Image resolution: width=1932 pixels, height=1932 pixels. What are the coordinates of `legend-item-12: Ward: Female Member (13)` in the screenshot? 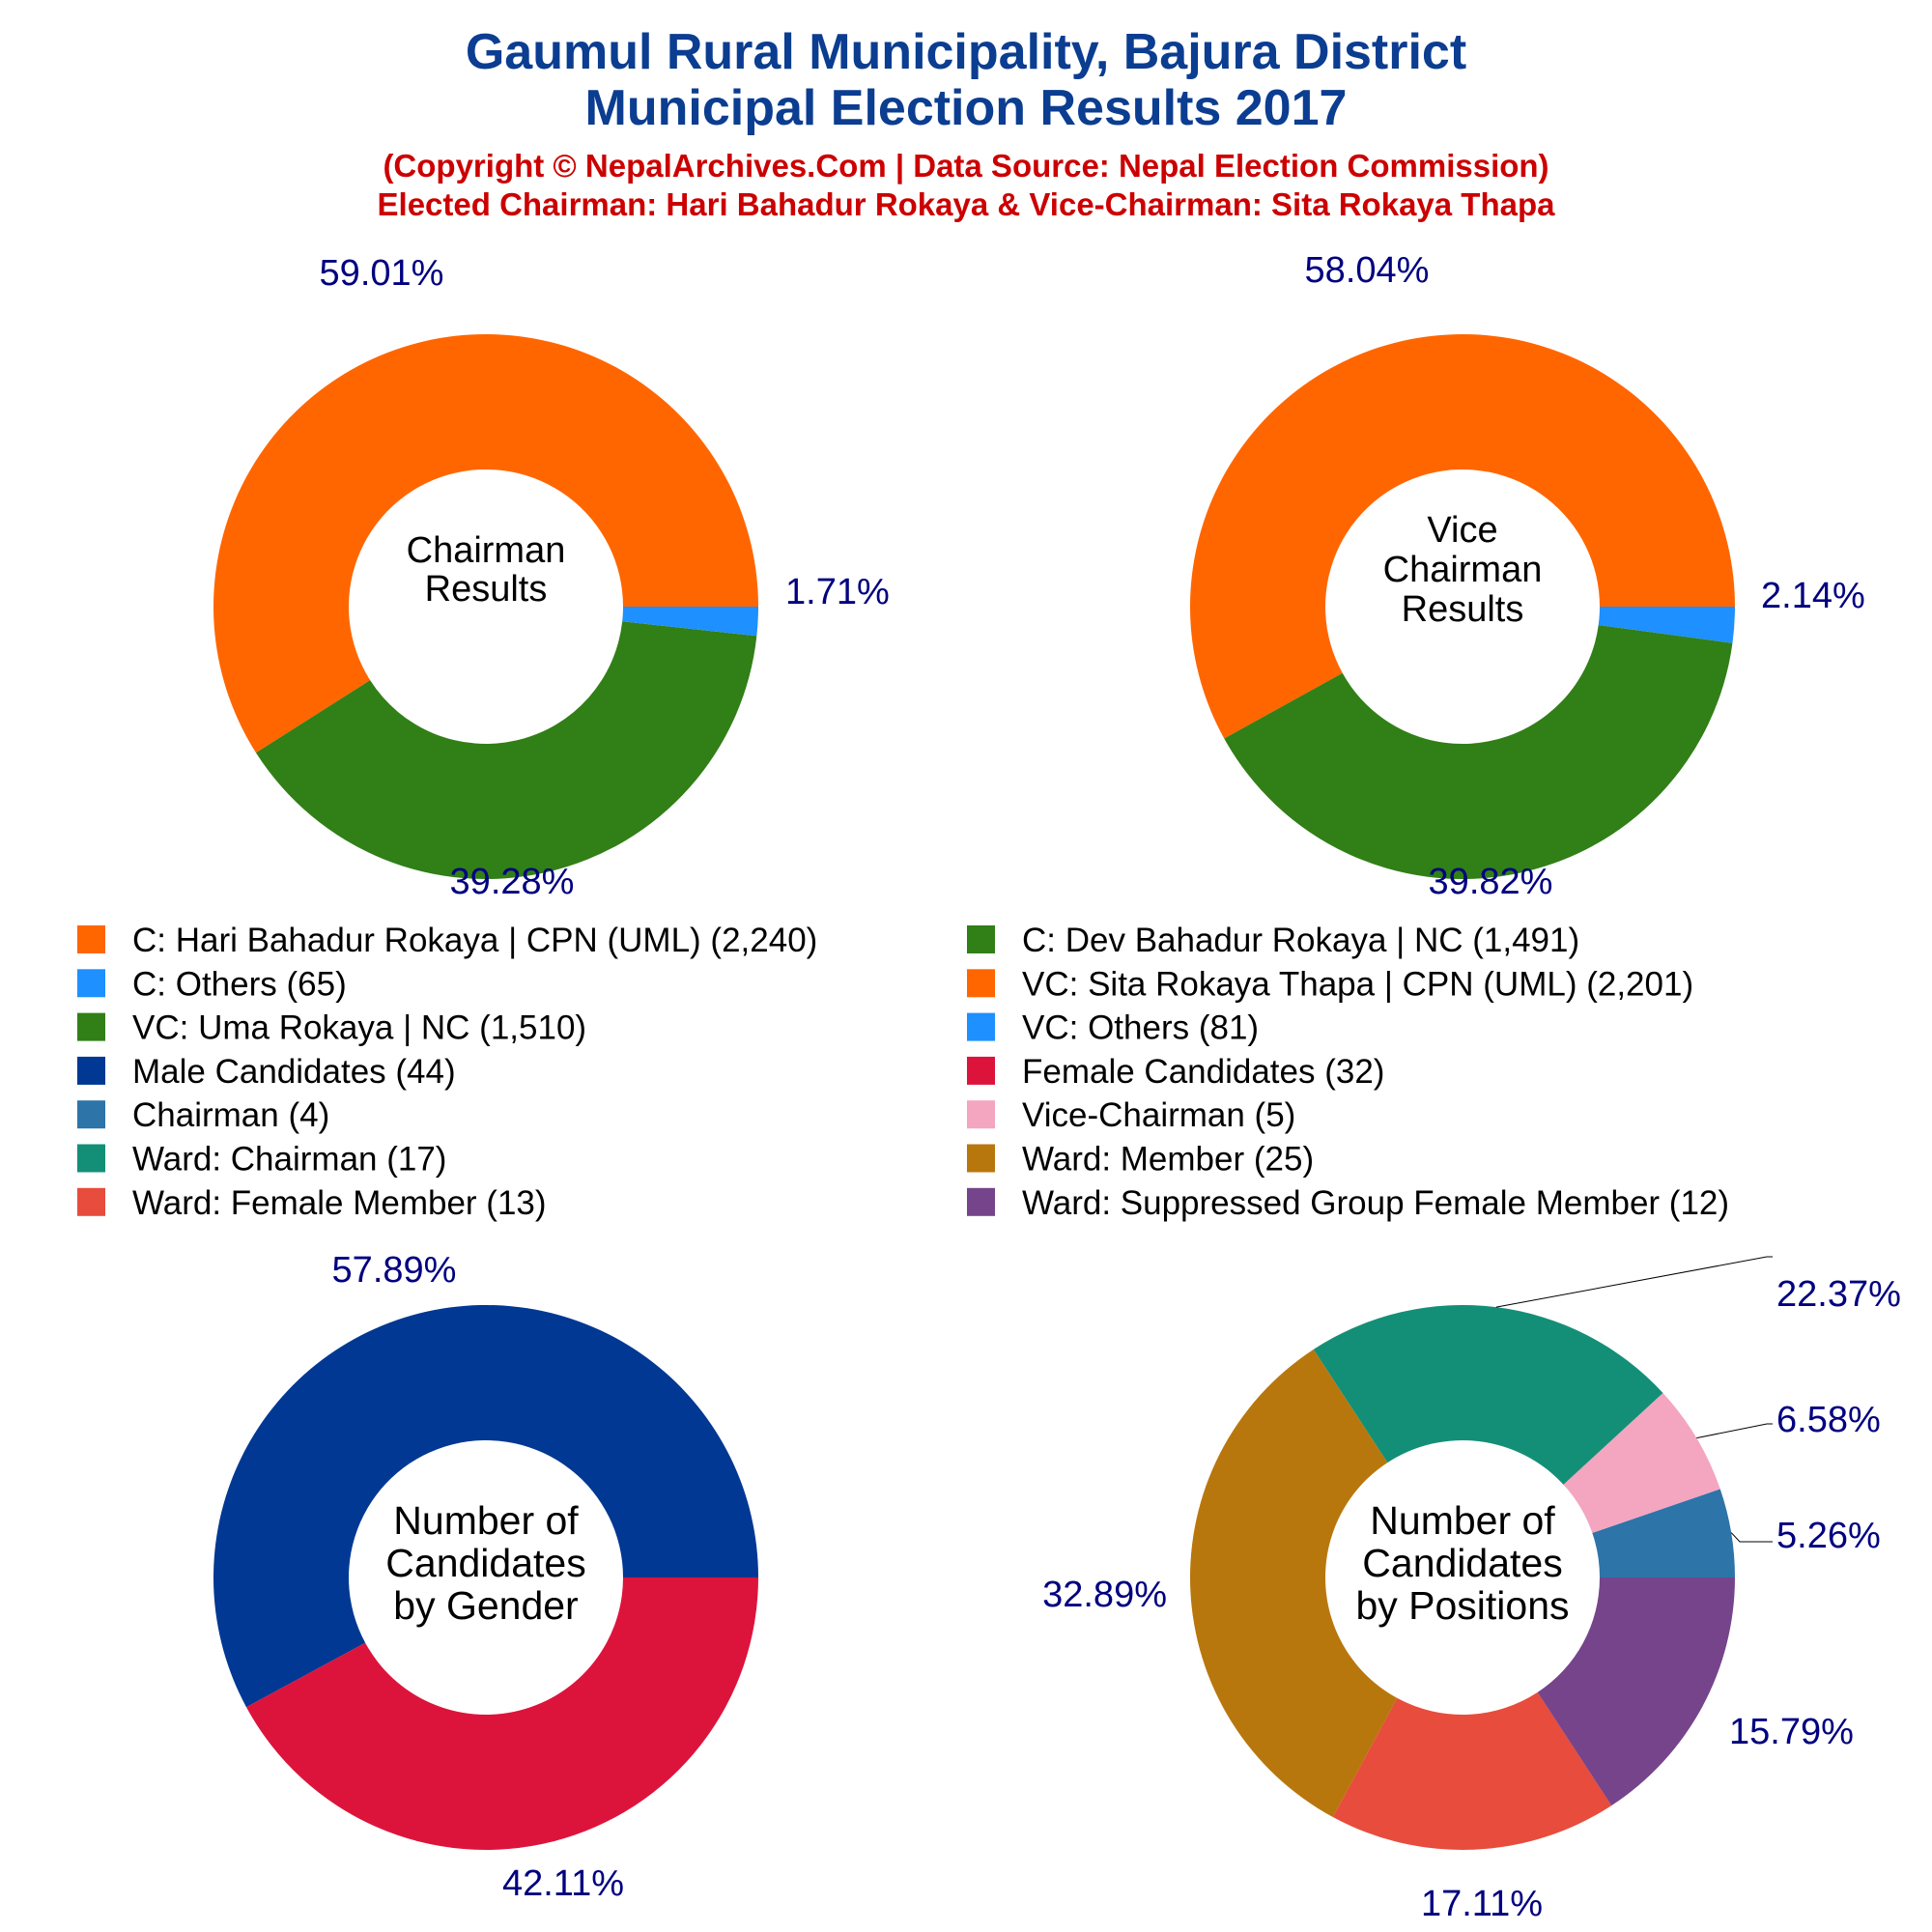 It's located at (312, 1203).